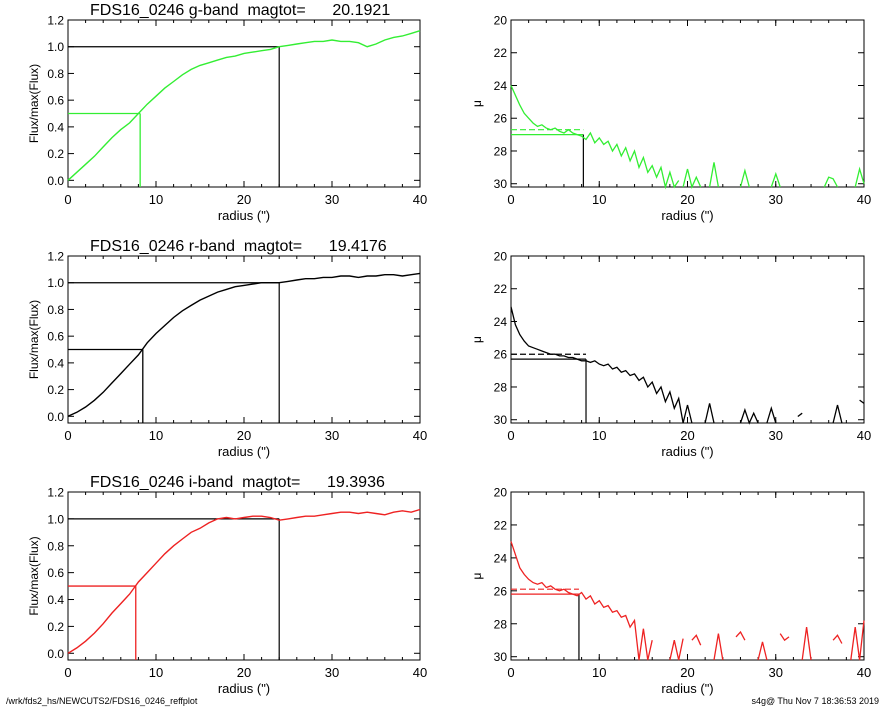  I want to click on footer-timestamp: s4g@ Thu Nov 7 18:36:53 2019, so click(815, 701).